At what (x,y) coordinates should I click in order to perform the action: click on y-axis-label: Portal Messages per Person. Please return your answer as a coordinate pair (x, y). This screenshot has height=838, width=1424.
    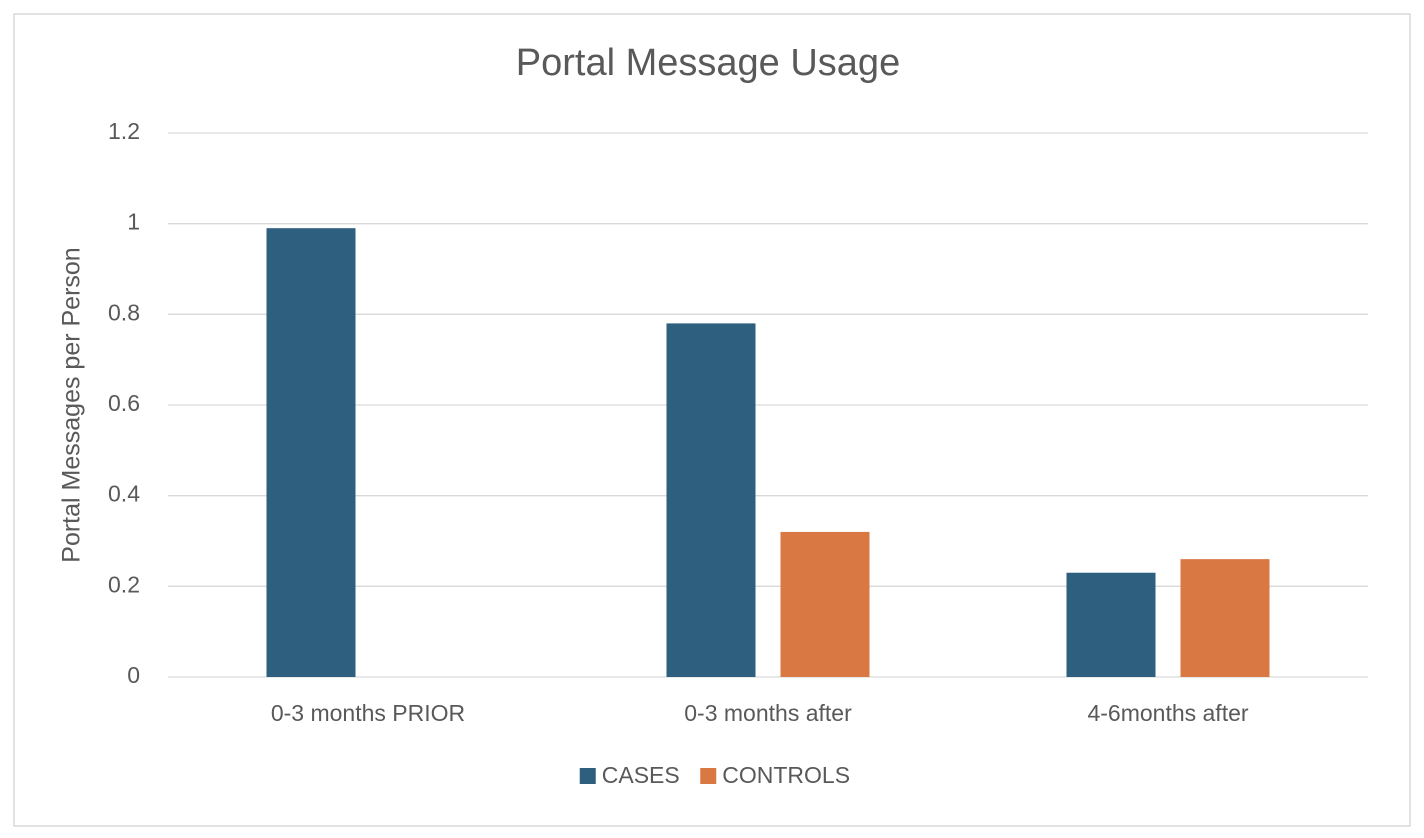
    Looking at the image, I should click on (72, 404).